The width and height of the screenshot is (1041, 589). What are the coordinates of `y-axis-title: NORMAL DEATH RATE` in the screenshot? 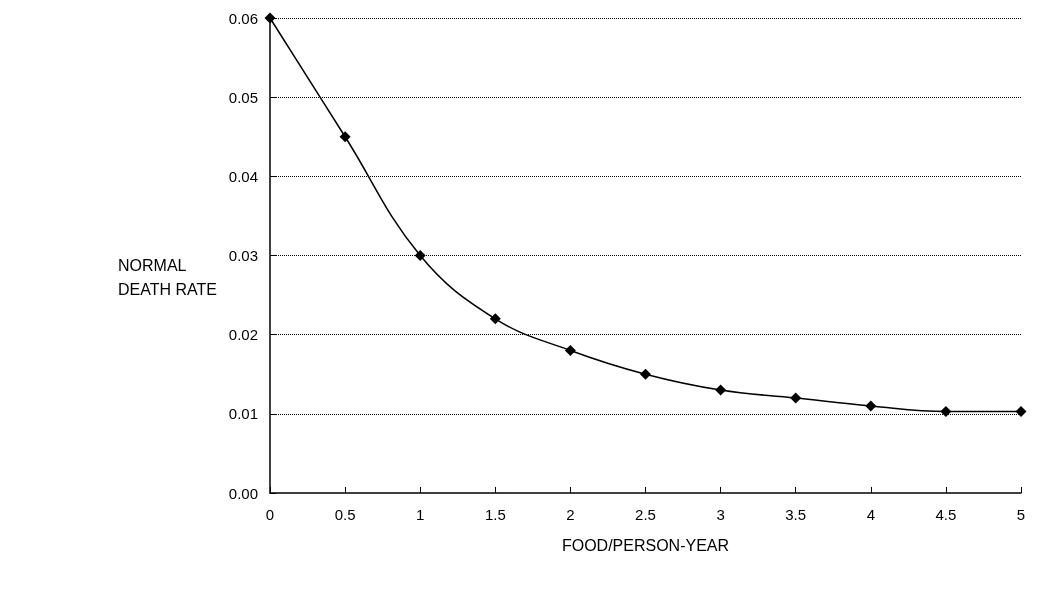 It's located at (167, 277).